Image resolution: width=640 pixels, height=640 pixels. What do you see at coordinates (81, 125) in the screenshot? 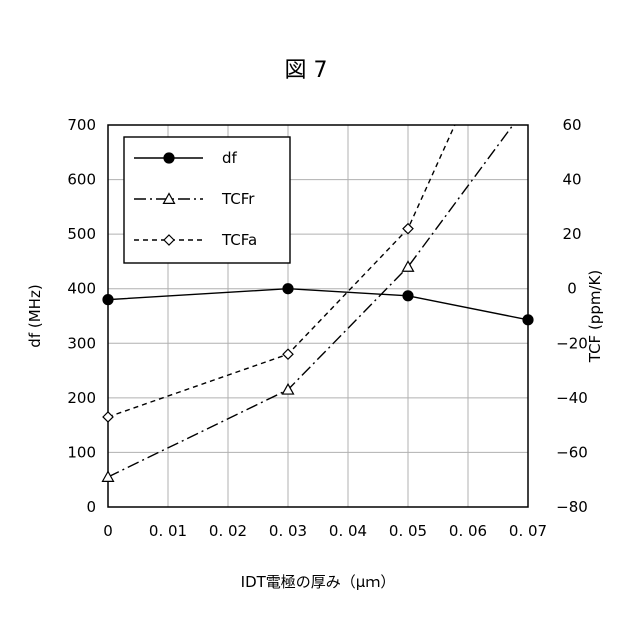
I see `y-left-tick-label: 700` at bounding box center [81, 125].